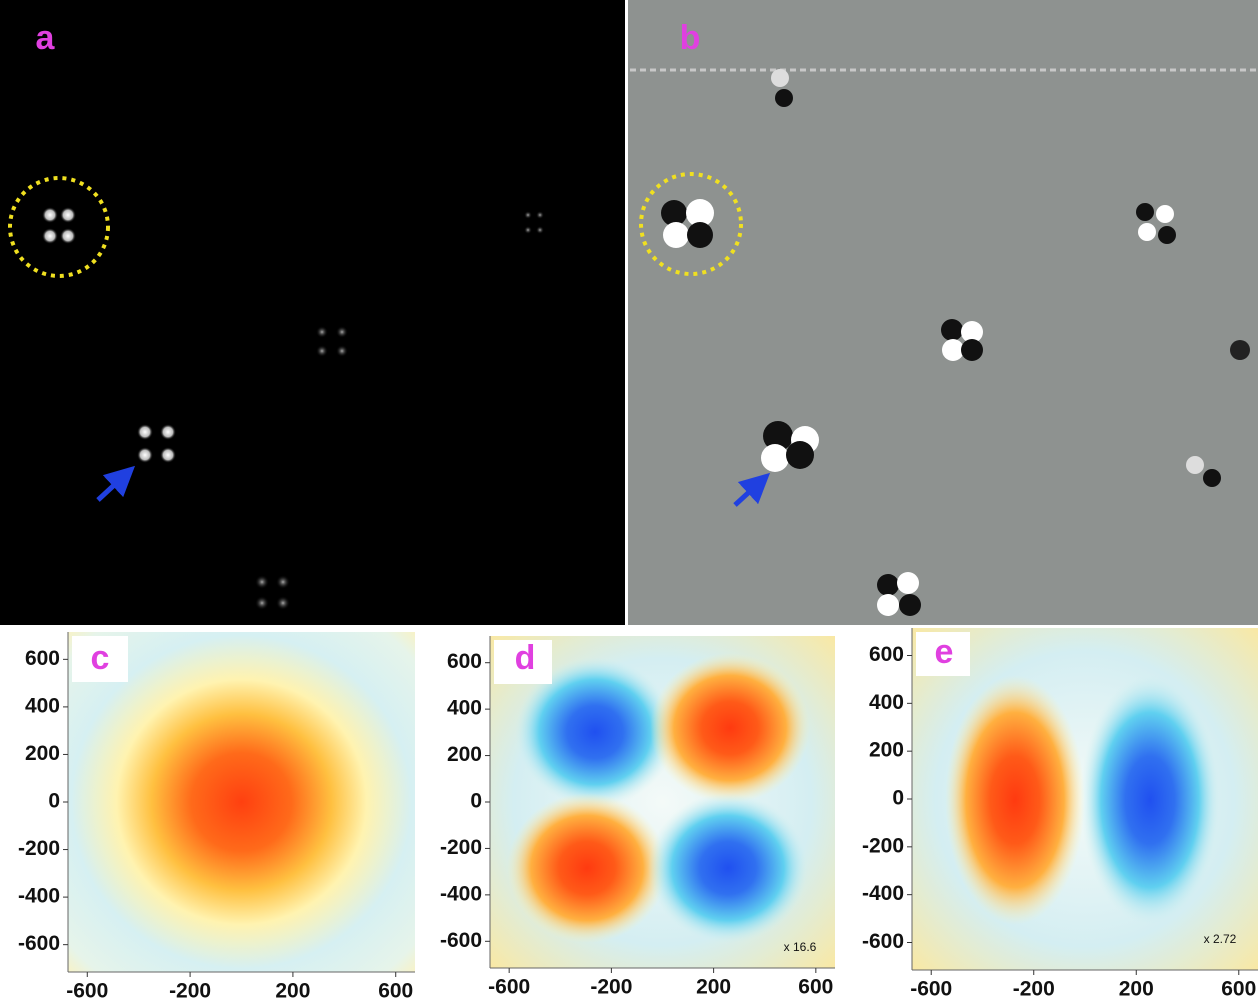  What do you see at coordinates (1220, 939) in the screenshot?
I see `scale-note: x 2.72` at bounding box center [1220, 939].